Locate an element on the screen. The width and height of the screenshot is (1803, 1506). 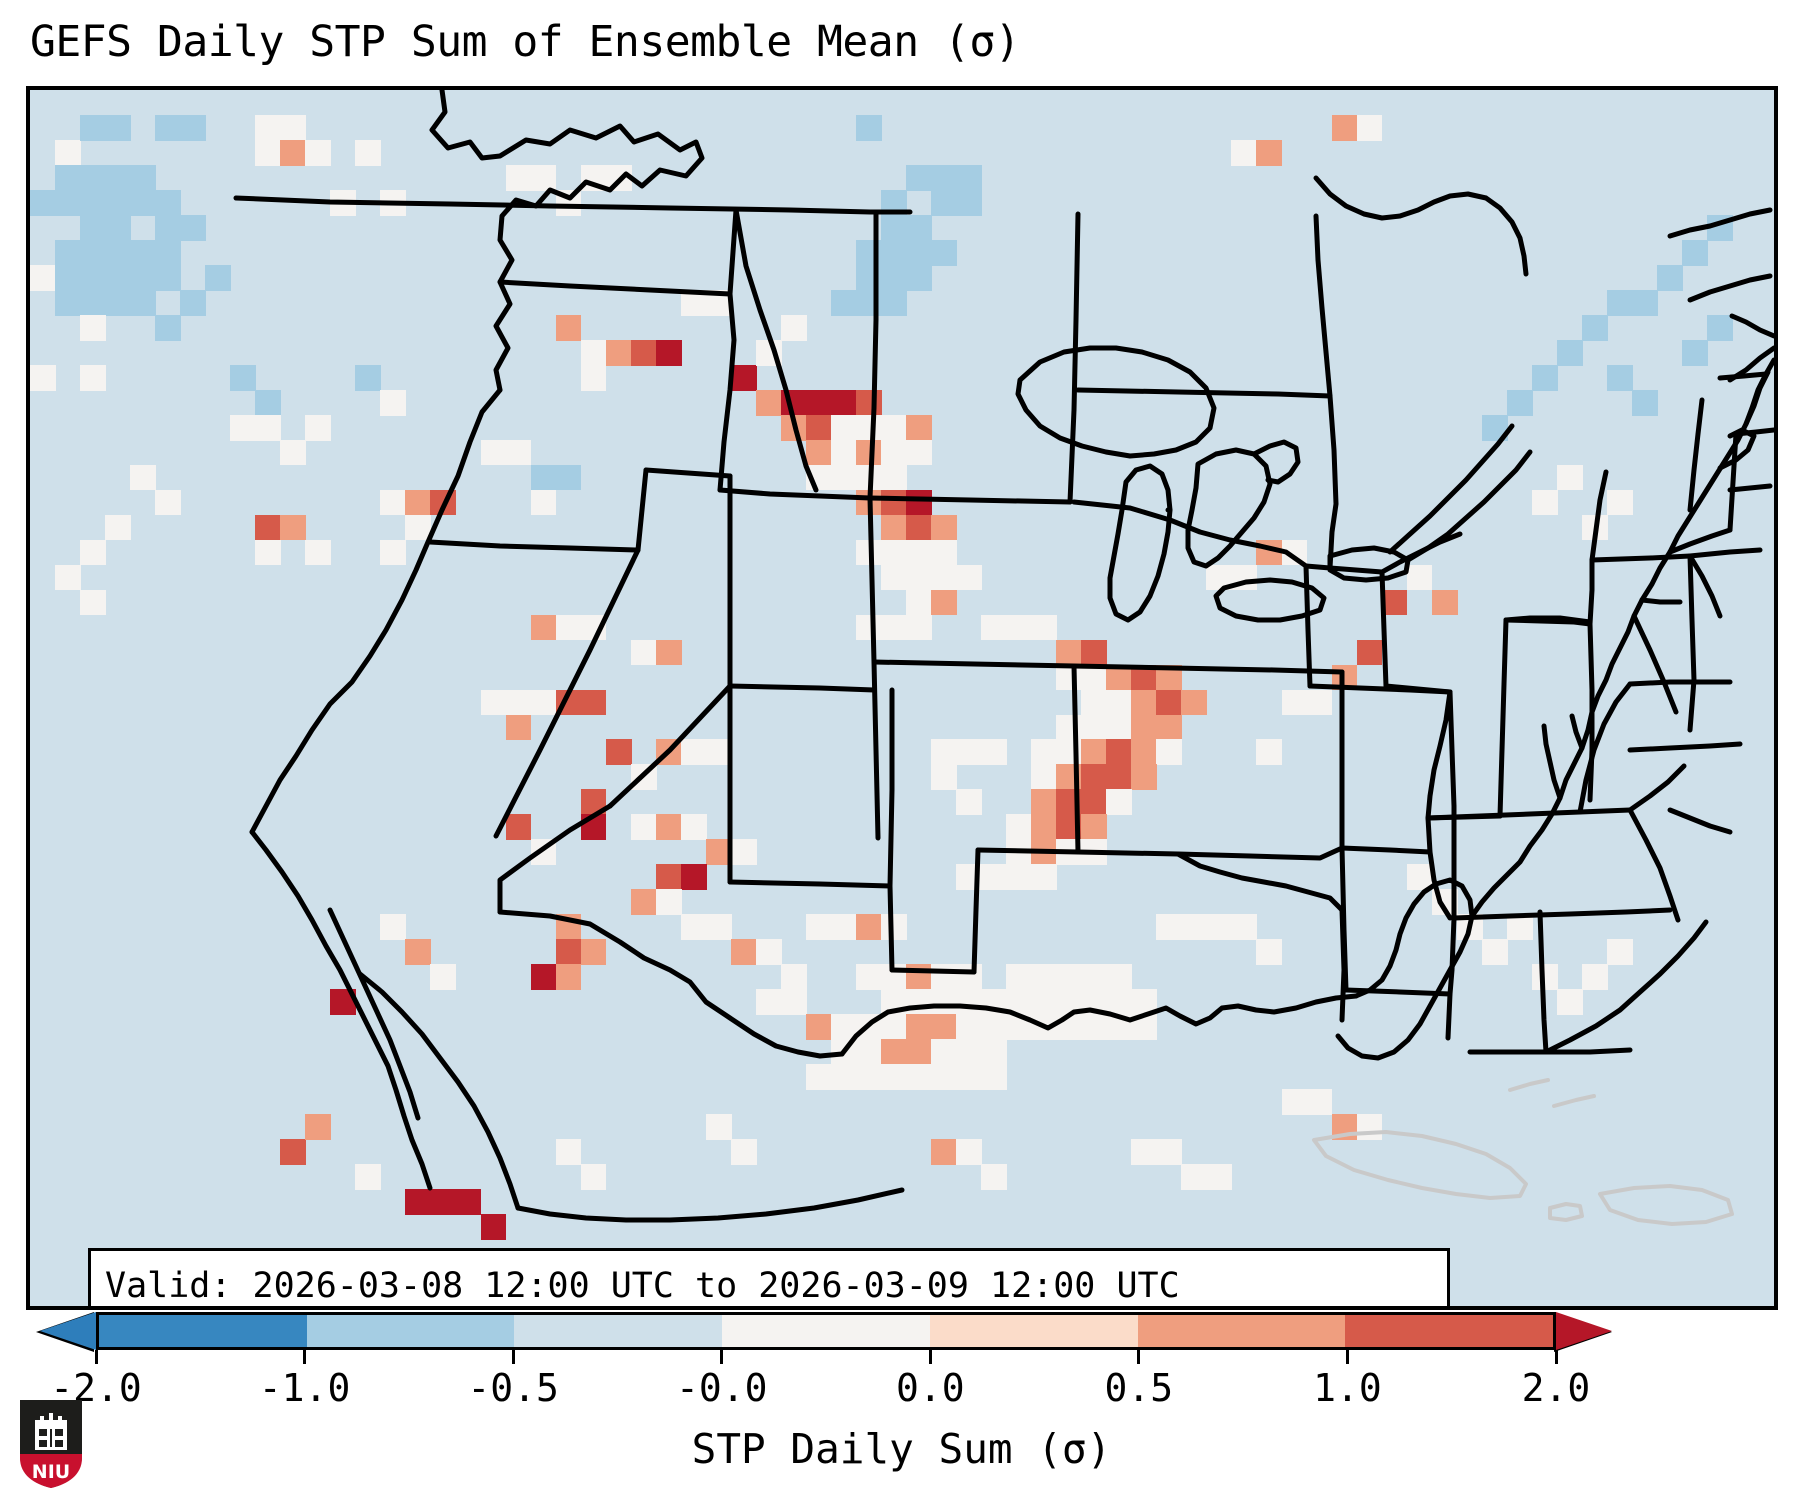
colorbar-tick-label-7: 2.0 is located at coordinates (1556, 1388).